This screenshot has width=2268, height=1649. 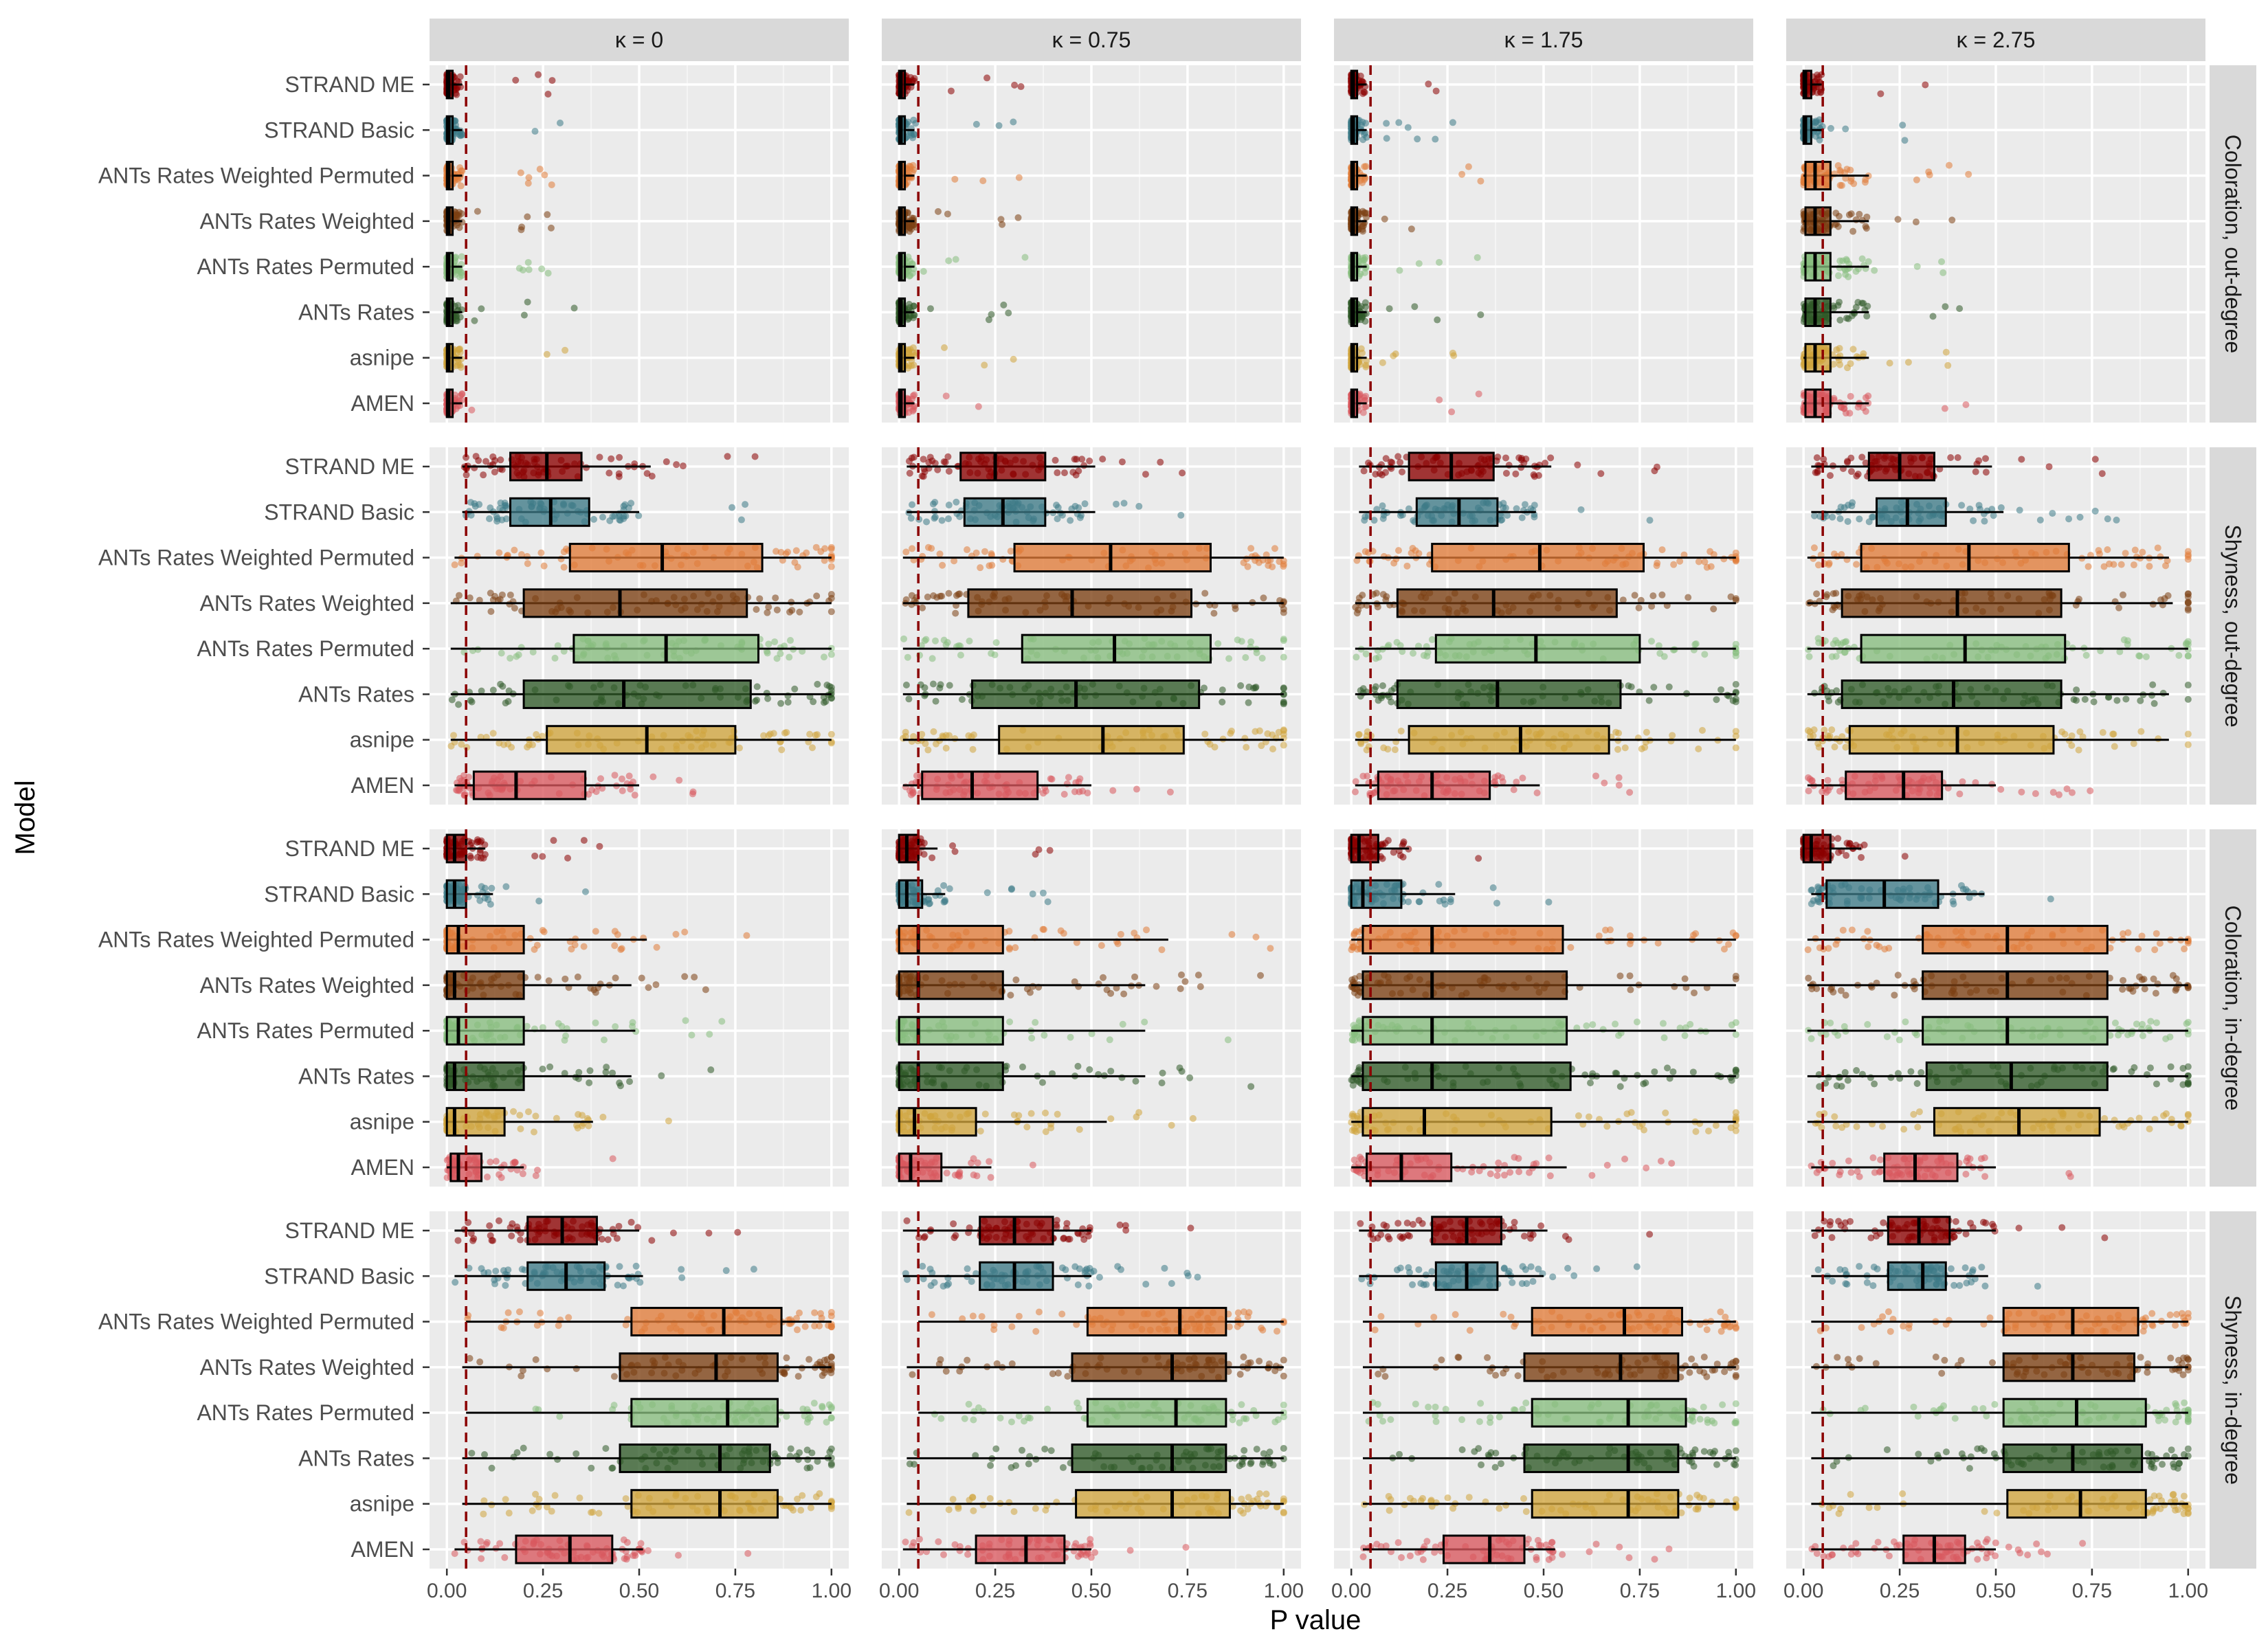 What do you see at coordinates (503, 130) in the screenshot?
I see `model-series` at bounding box center [503, 130].